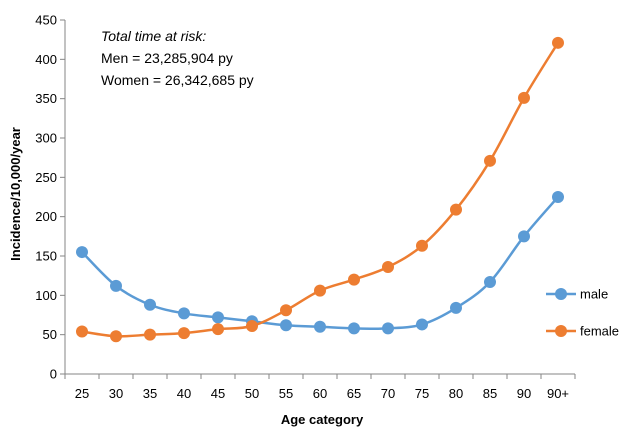  What do you see at coordinates (46, 216) in the screenshot?
I see `y-tick-label: 200` at bounding box center [46, 216].